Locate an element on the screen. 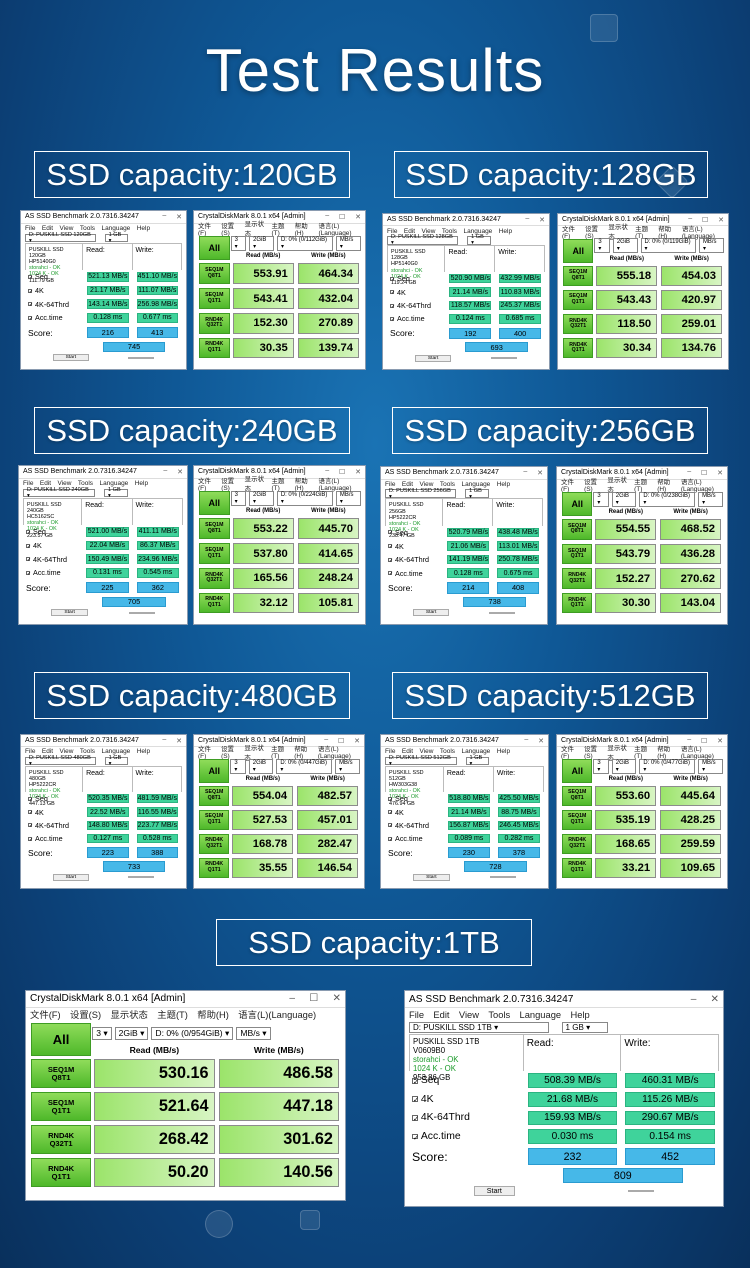 Image resolution: width=750 pixels, height=1268 pixels. drive-select: D: 0% (0/954GiB) ▾ is located at coordinates (192, 1033).